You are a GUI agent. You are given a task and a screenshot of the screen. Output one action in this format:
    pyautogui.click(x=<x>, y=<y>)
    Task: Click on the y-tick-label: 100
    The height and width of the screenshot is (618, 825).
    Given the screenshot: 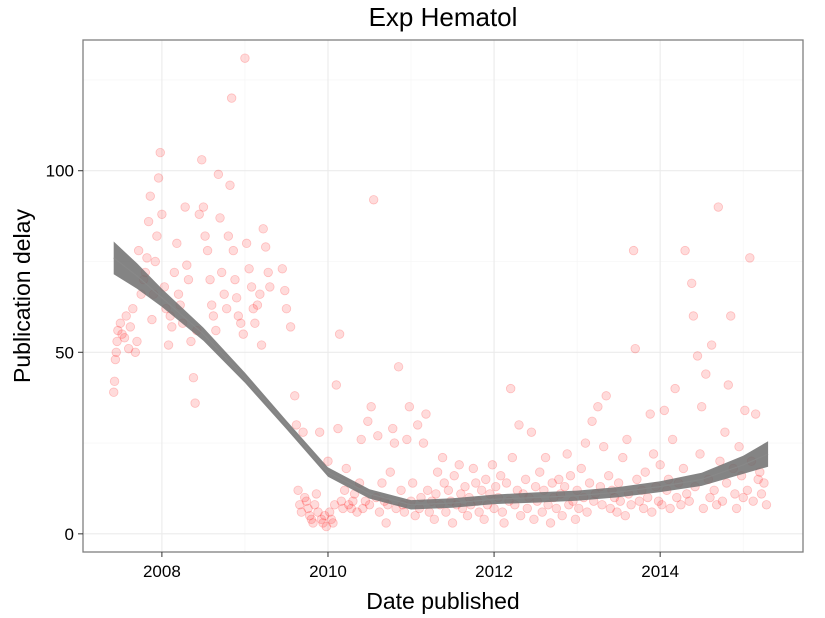 What is the action you would take?
    pyautogui.click(x=60, y=171)
    